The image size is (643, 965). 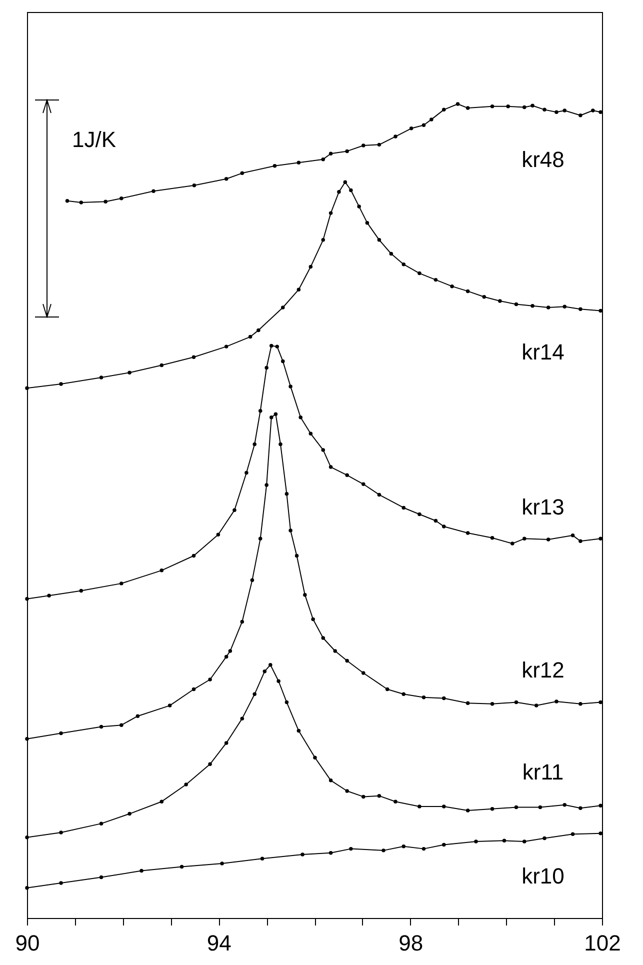 What do you see at coordinates (411, 943) in the screenshot?
I see `x-tick-label: 98` at bounding box center [411, 943].